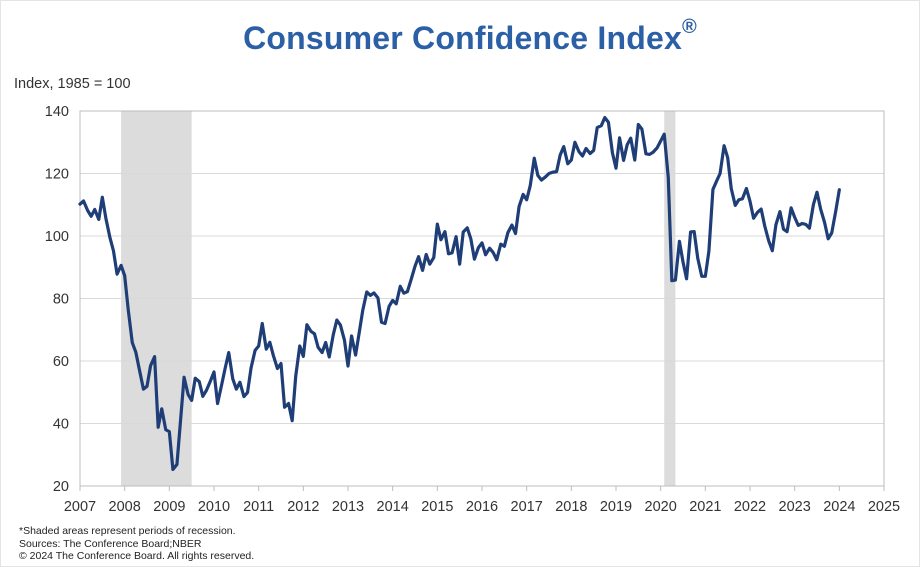  I want to click on y-tick-label-60: 60, so click(61, 362).